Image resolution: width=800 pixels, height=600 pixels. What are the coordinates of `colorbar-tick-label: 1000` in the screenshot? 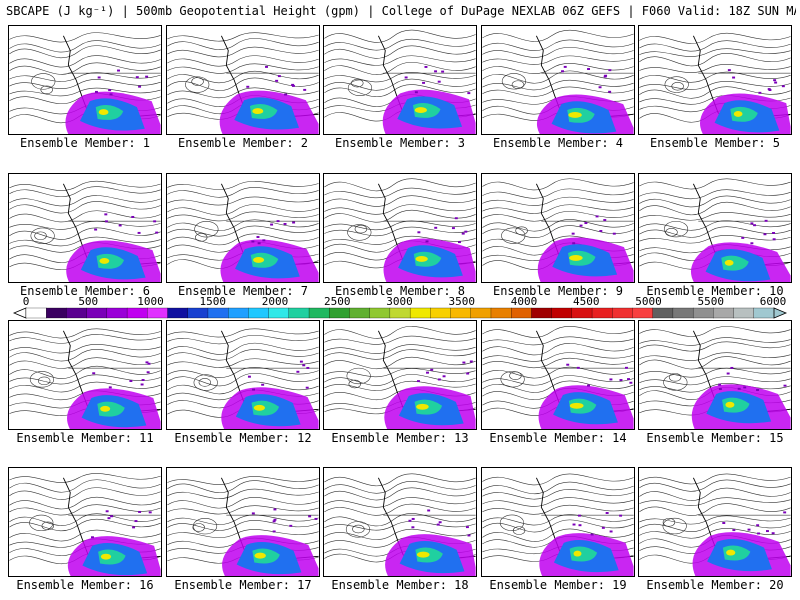 It's located at (150, 301).